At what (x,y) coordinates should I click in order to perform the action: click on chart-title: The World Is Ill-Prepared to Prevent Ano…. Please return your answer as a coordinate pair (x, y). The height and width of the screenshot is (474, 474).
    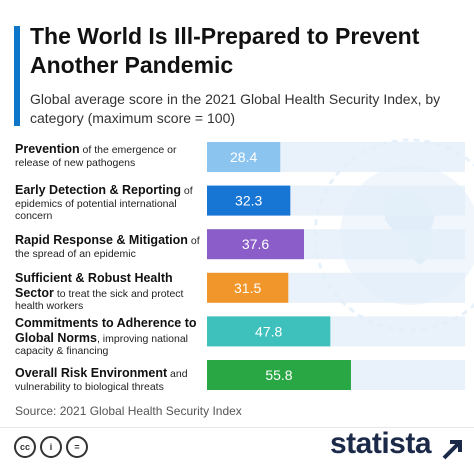
    Looking at the image, I should click on (225, 50).